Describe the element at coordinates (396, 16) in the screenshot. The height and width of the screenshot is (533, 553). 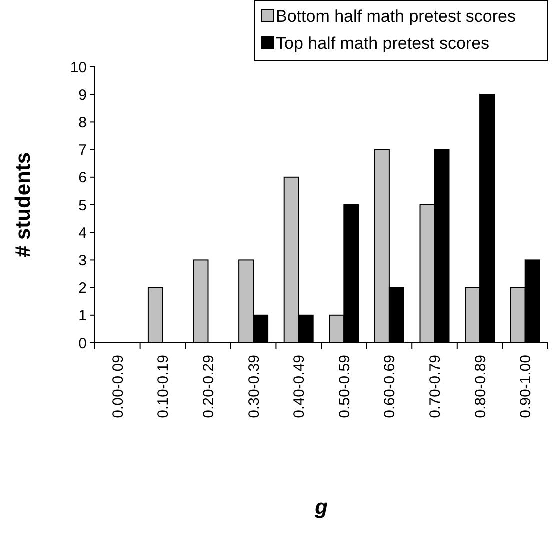
I see `legend-label: Bottom half math pretest scores` at that location.